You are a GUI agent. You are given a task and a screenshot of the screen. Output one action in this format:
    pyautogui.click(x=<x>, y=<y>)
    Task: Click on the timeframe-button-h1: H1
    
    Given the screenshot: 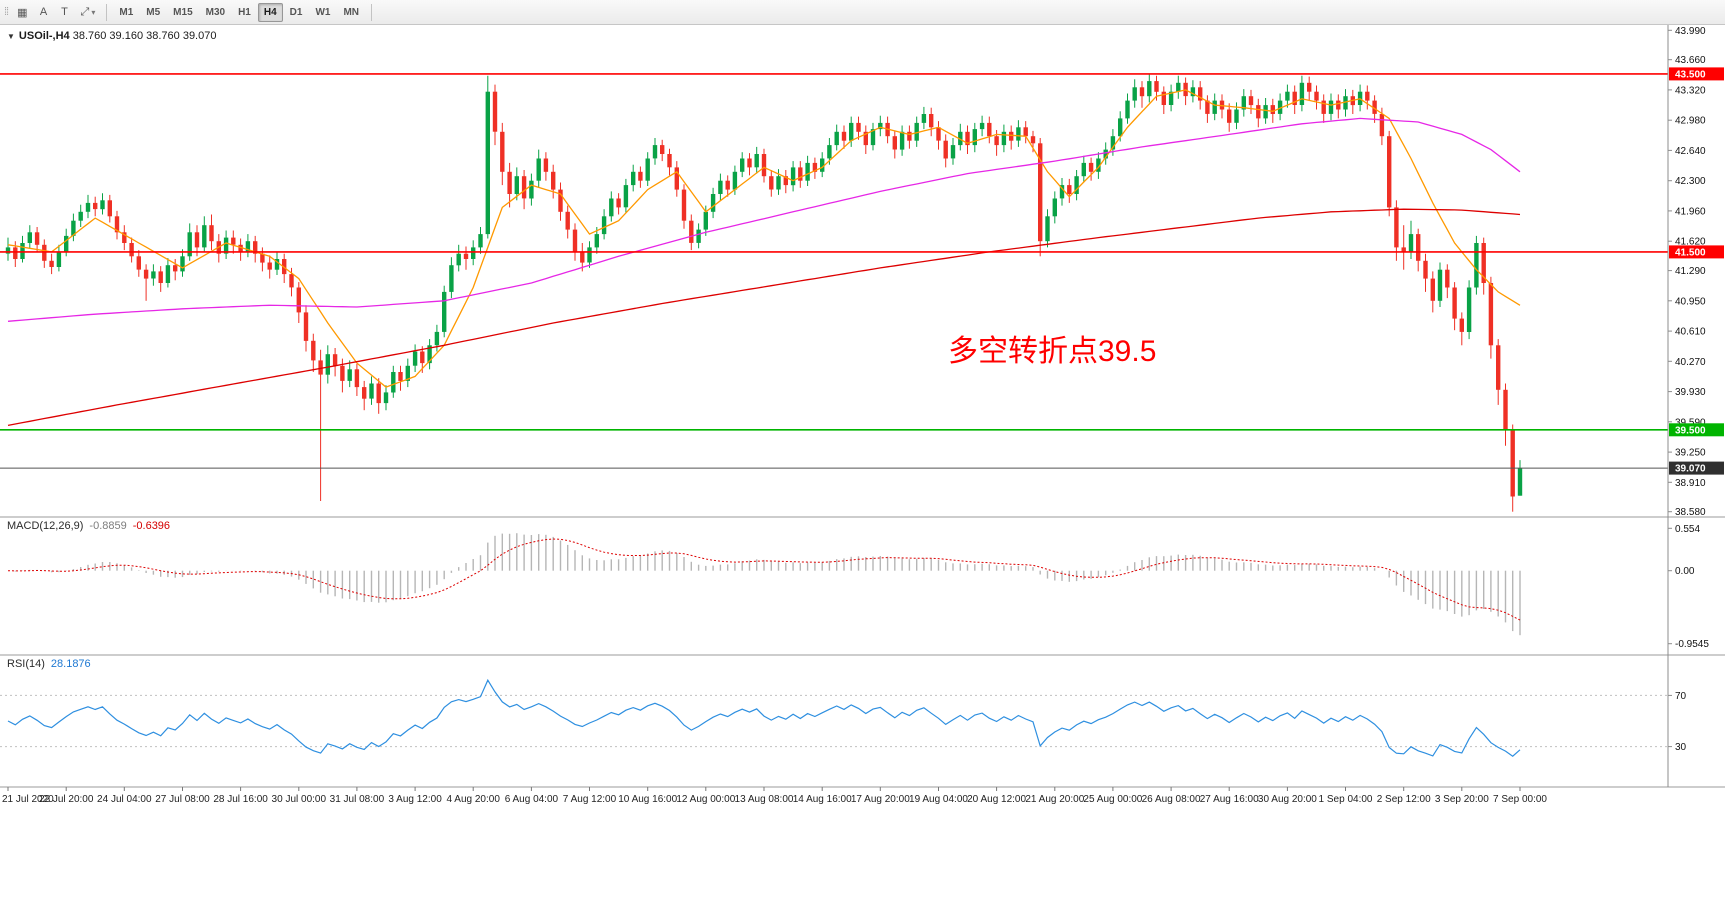 What is the action you would take?
    pyautogui.click(x=244, y=12)
    